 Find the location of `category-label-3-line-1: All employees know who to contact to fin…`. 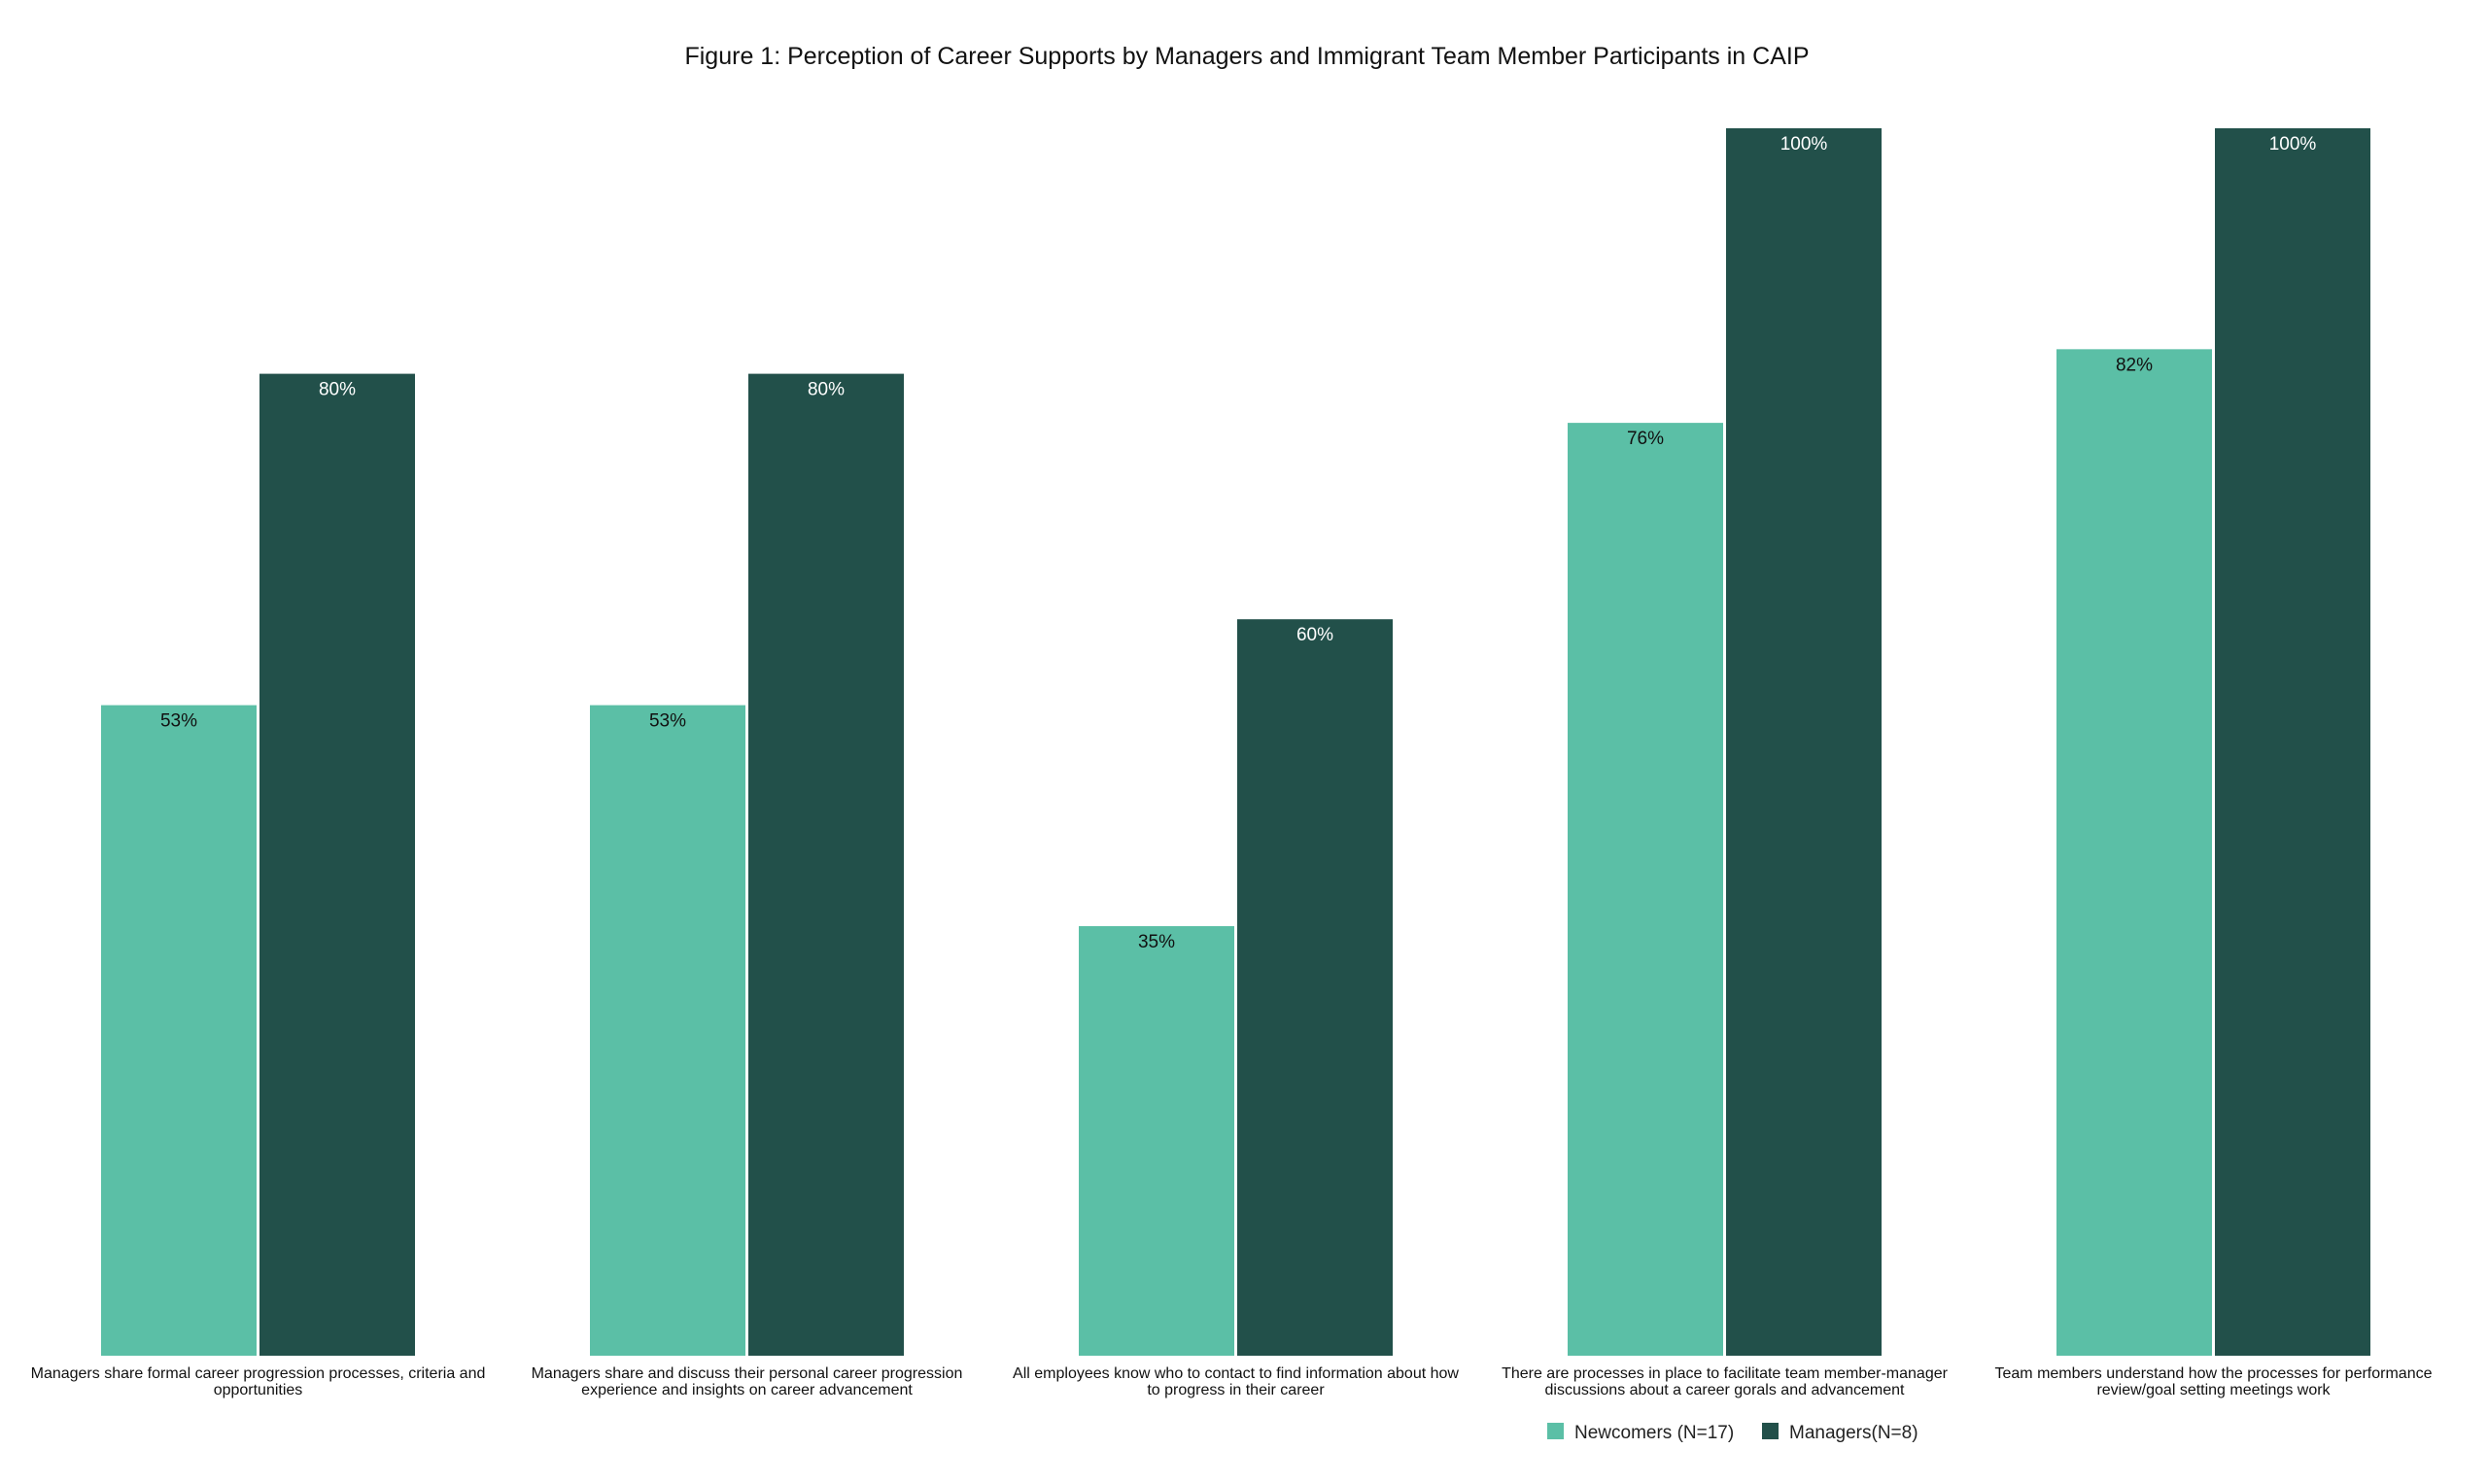

category-label-3-line-1: All employees know who to contact to fin… is located at coordinates (1236, 1373).